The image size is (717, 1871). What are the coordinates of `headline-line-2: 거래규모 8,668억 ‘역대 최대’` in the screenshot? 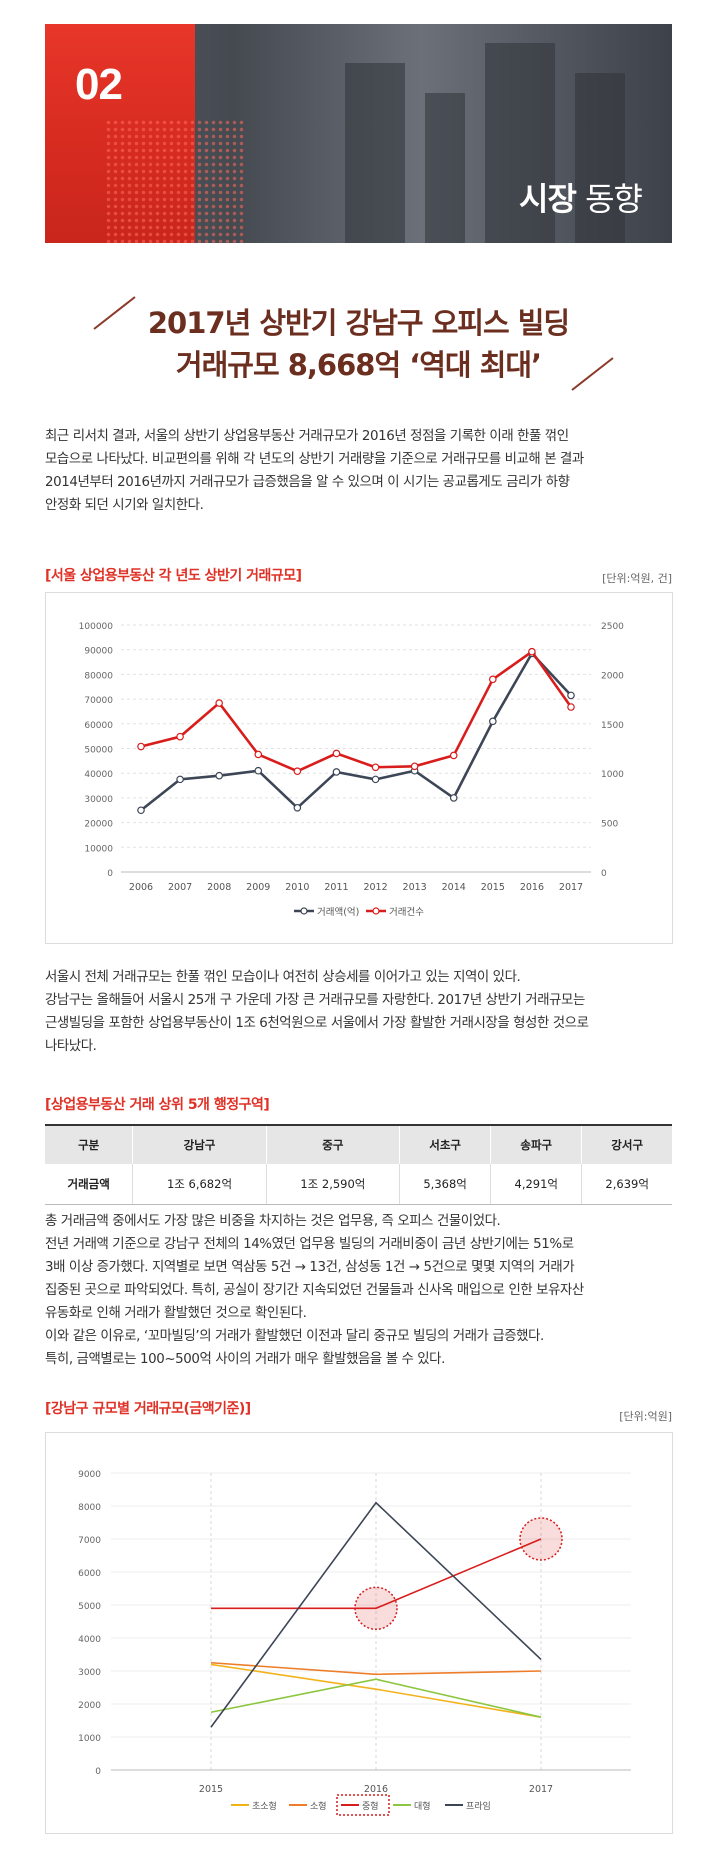 It's located at (358, 365).